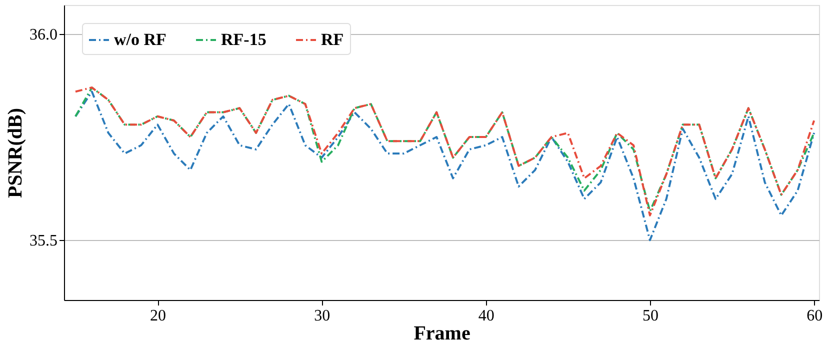 Image resolution: width=830 pixels, height=345 pixels. I want to click on y-tick-label: 36.0, so click(44, 35).